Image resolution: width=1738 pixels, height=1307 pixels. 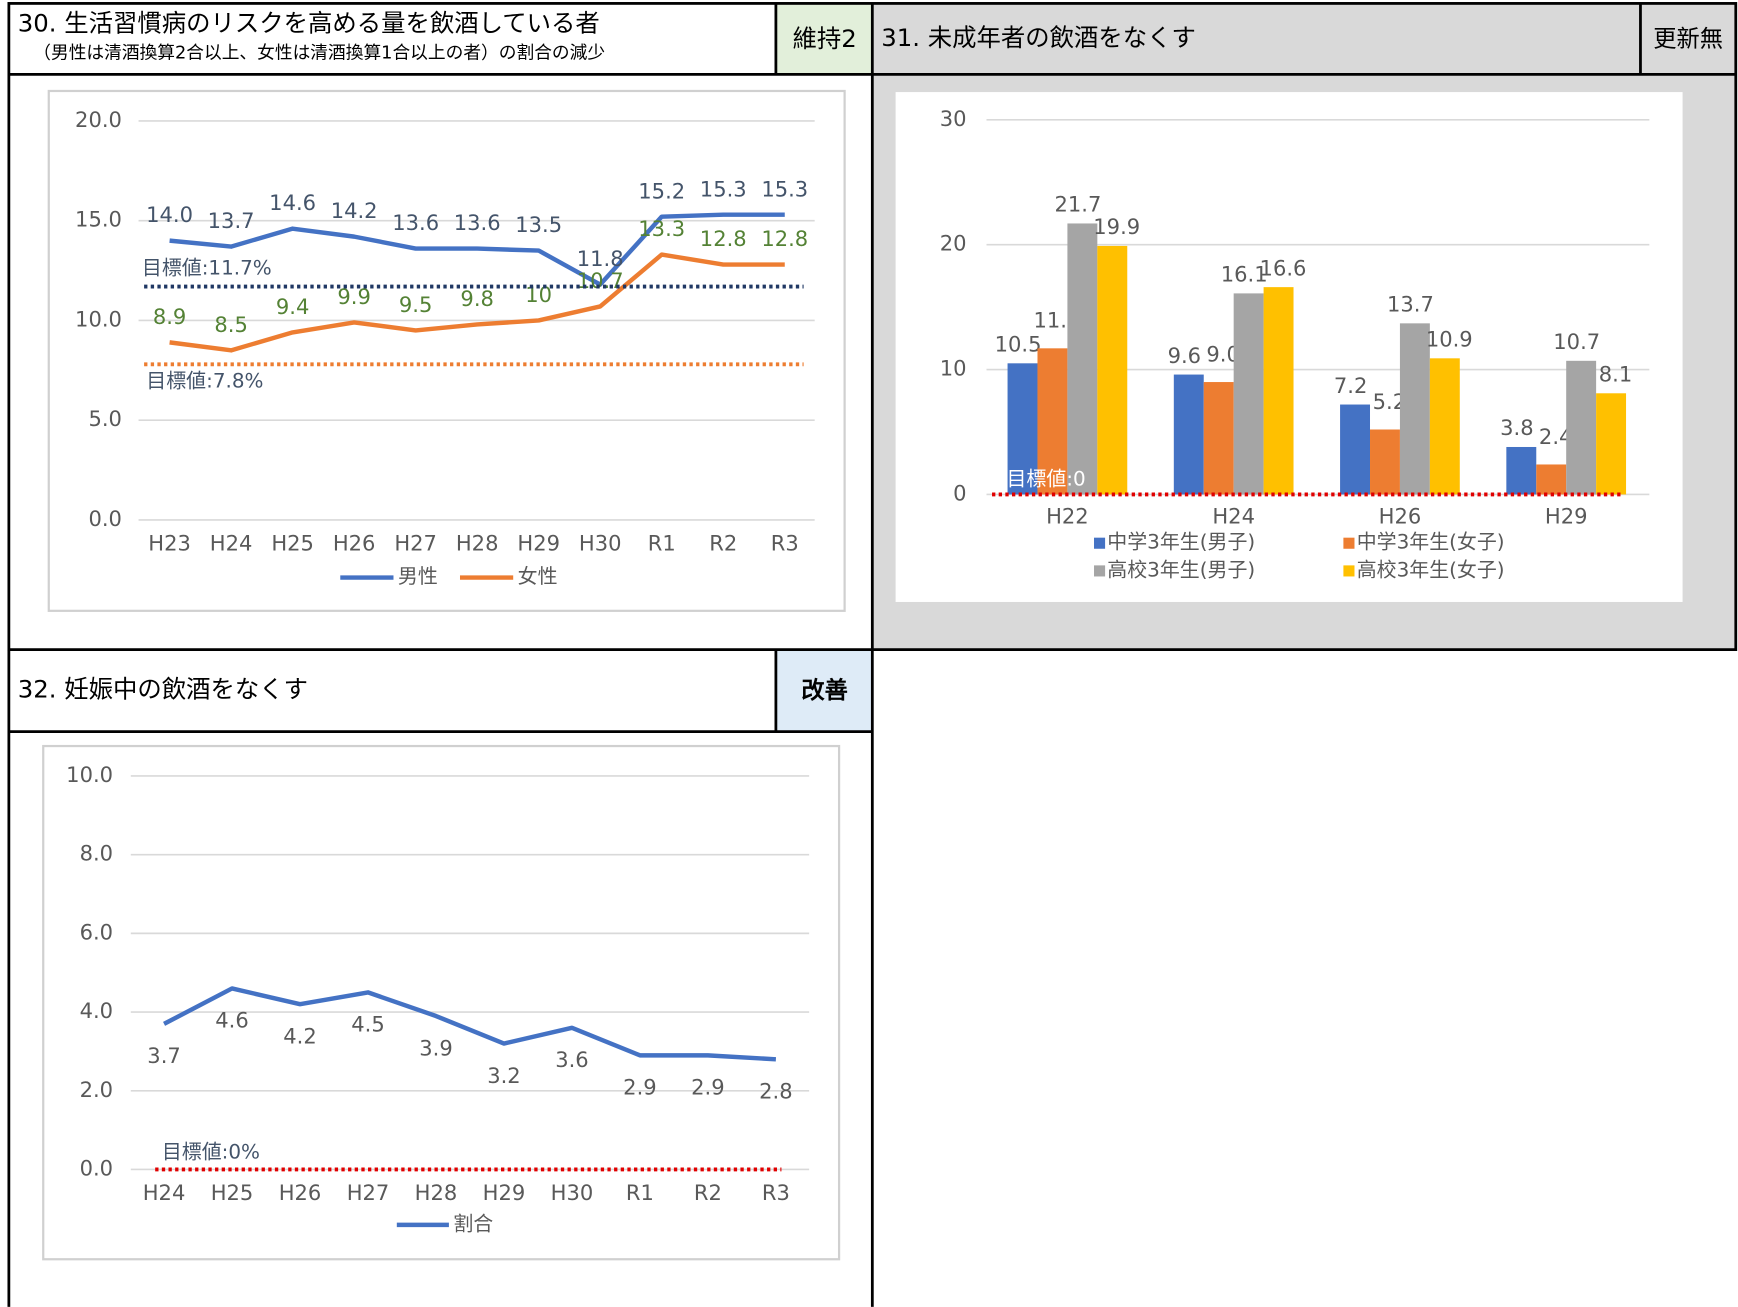 I want to click on x-tick-label: H25, so click(x=292, y=542).